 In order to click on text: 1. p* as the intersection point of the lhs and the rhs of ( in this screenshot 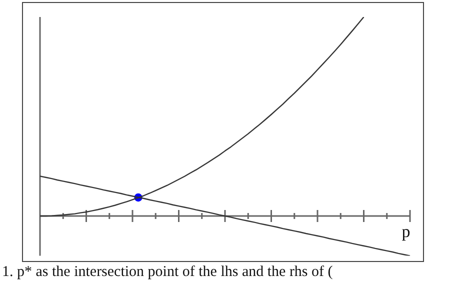, I will do `click(167, 272)`.